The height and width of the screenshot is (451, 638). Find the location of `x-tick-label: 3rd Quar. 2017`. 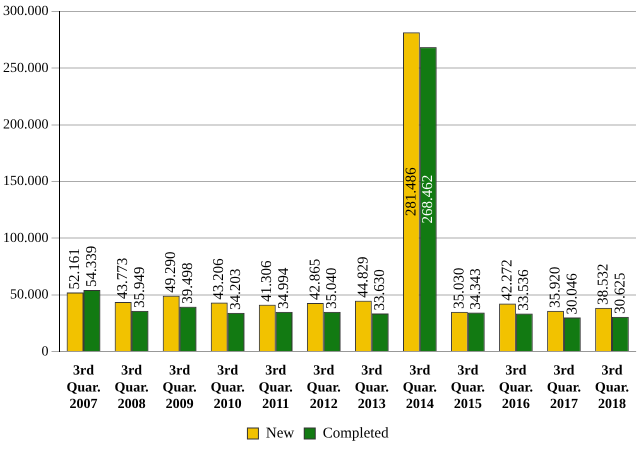

x-tick-label: 3rd Quar. 2017 is located at coordinates (563, 388).